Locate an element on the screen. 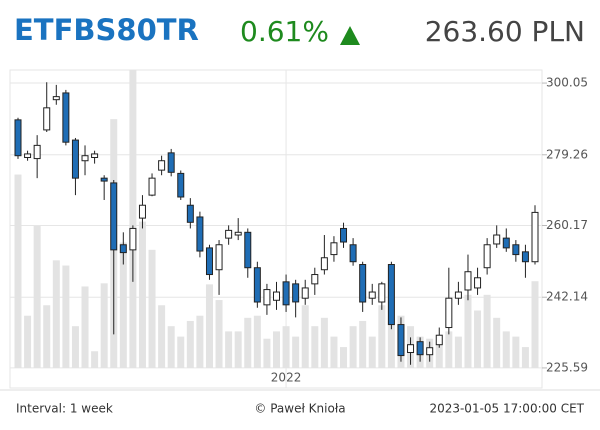 The height and width of the screenshot is (430, 600). y-tick-label: 225.59 is located at coordinates (567, 367).